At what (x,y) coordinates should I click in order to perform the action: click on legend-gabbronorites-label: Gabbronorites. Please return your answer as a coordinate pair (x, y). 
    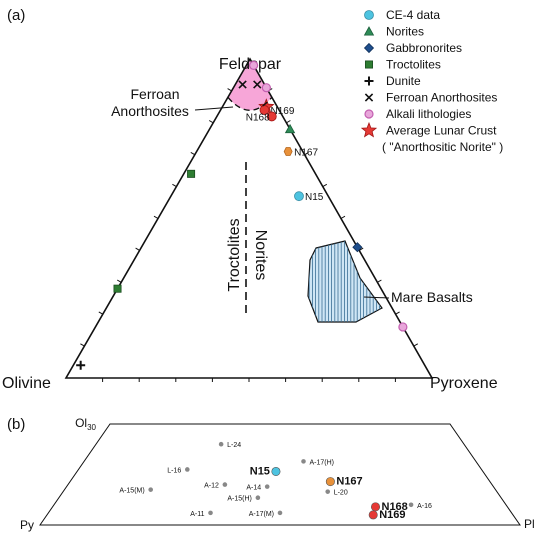
    Looking at the image, I should click on (424, 48).